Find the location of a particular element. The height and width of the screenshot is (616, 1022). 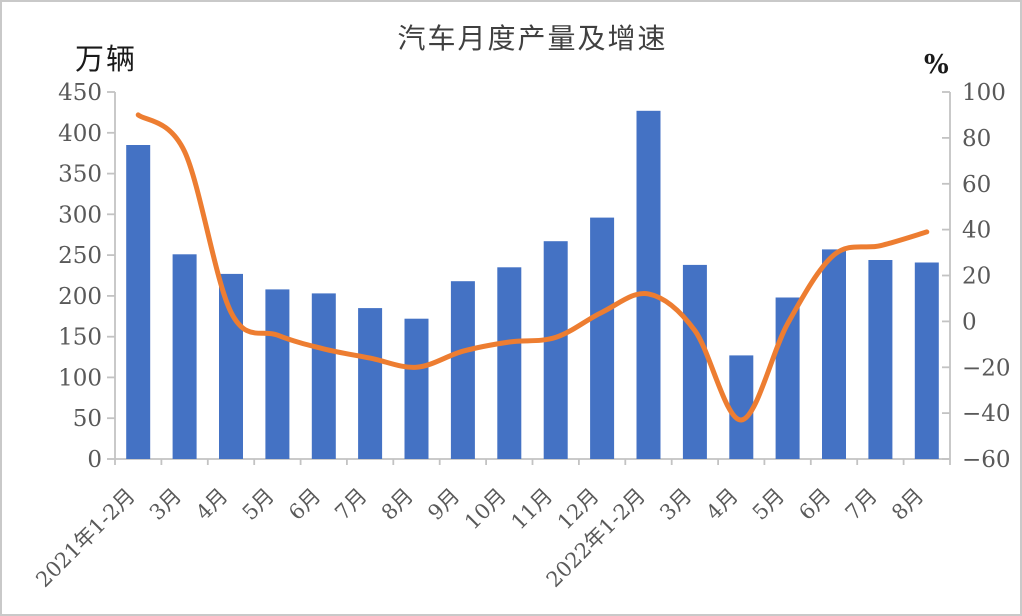

left-axis-tick-label: 100 is located at coordinates (80, 378).